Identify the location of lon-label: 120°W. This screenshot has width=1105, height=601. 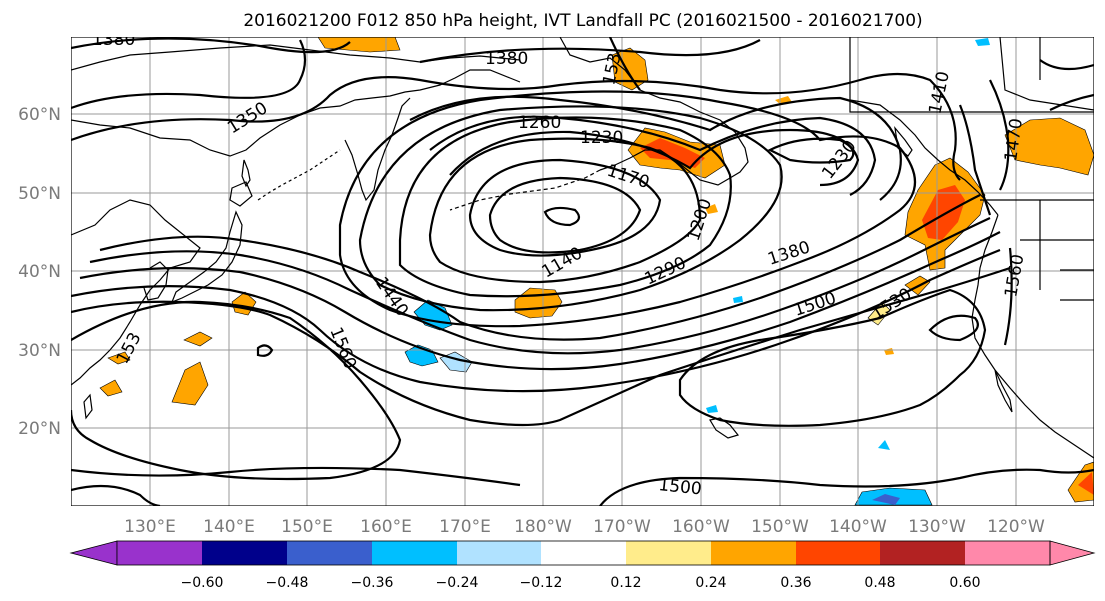
(1016, 527).